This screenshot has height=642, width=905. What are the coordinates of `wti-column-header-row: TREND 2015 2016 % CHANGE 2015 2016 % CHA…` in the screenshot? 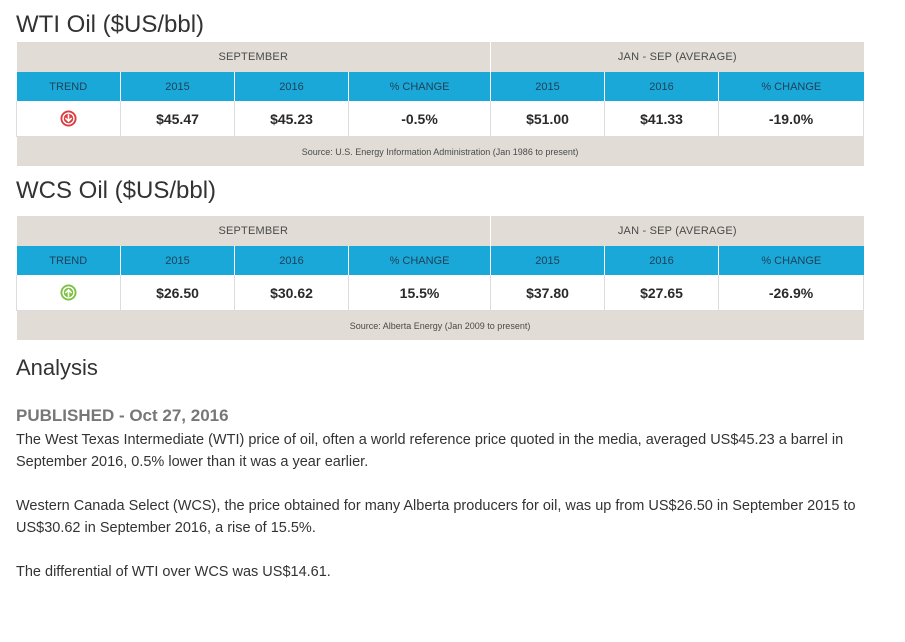 It's located at (440, 86).